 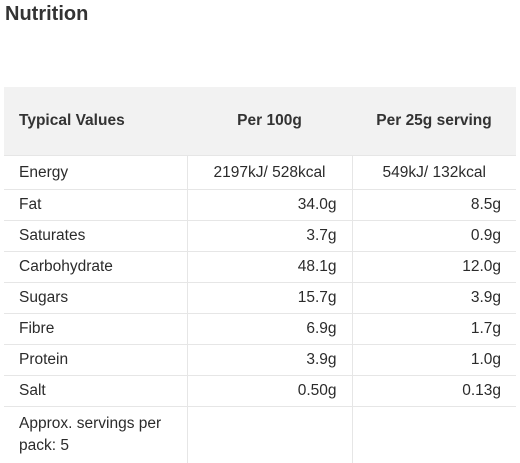 I want to click on per-serving-value: 1.7g, so click(x=434, y=329).